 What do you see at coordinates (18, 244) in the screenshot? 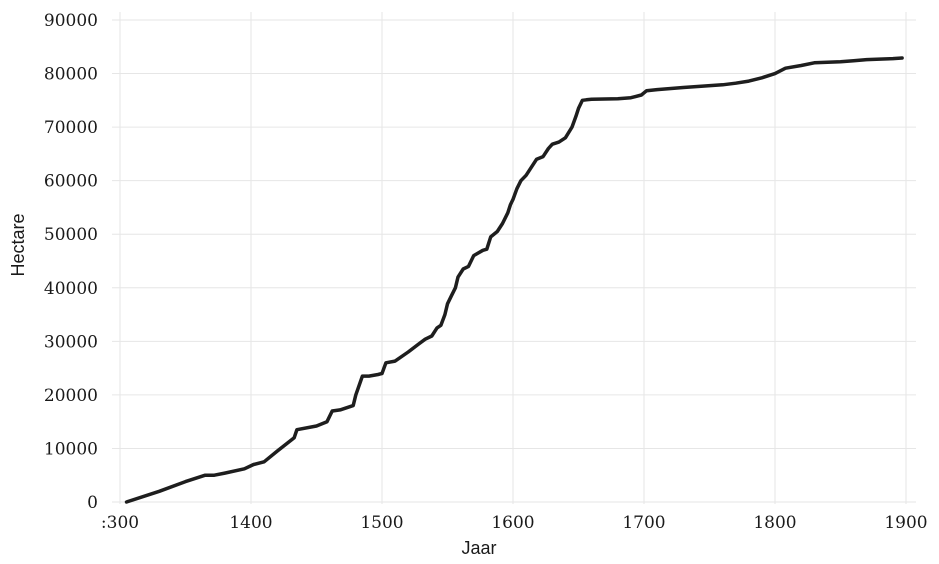
I see `y-axis-label: Hectare` at bounding box center [18, 244].